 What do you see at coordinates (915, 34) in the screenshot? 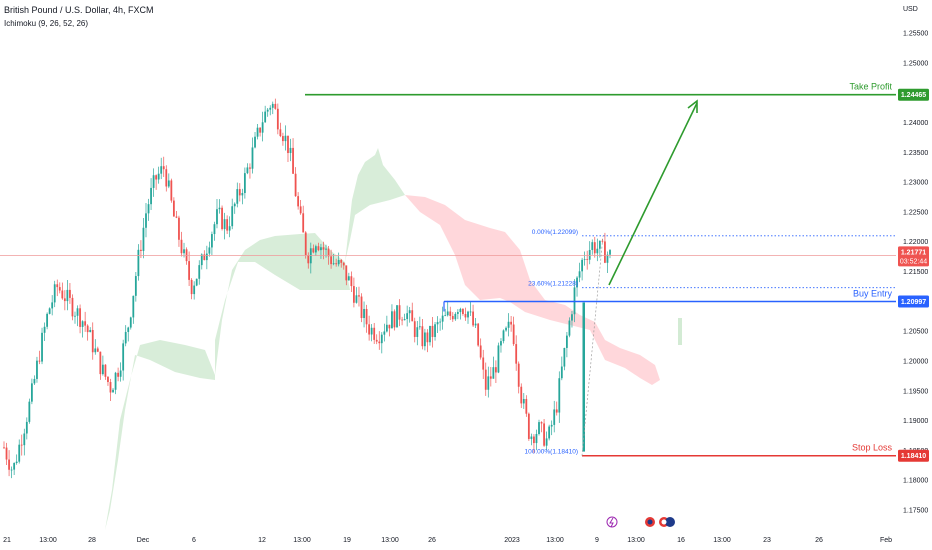
I see `price-tick-label: 1.25500` at bounding box center [915, 34].